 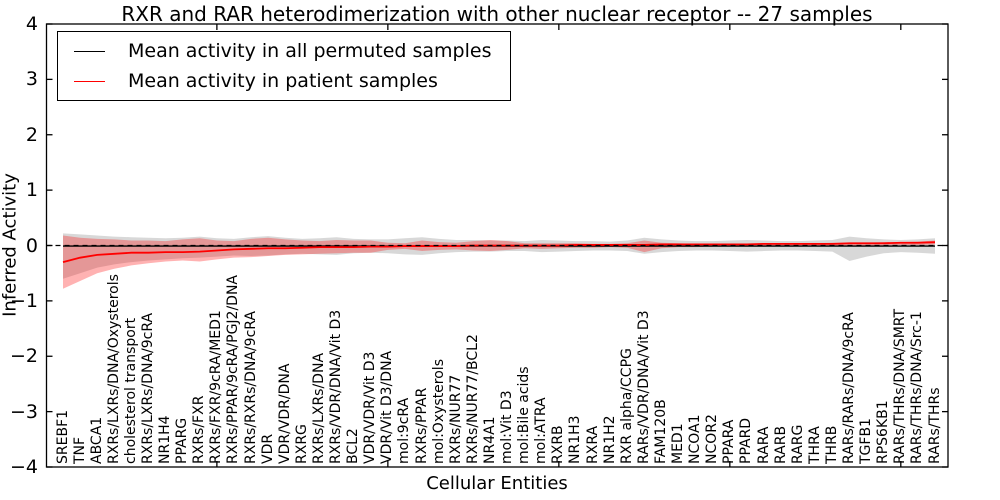 What do you see at coordinates (917, 387) in the screenshot?
I see `x-tick-label: RARs/THRs/DNA/Src-1` at bounding box center [917, 387].